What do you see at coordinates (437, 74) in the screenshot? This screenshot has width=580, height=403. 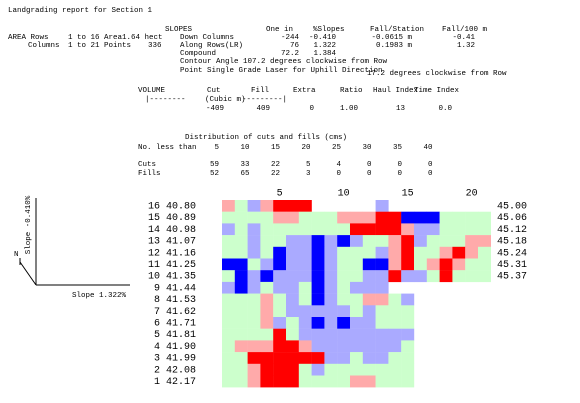 I see `laser-angle: 17.2 degrees clockwise from Row` at bounding box center [437, 74].